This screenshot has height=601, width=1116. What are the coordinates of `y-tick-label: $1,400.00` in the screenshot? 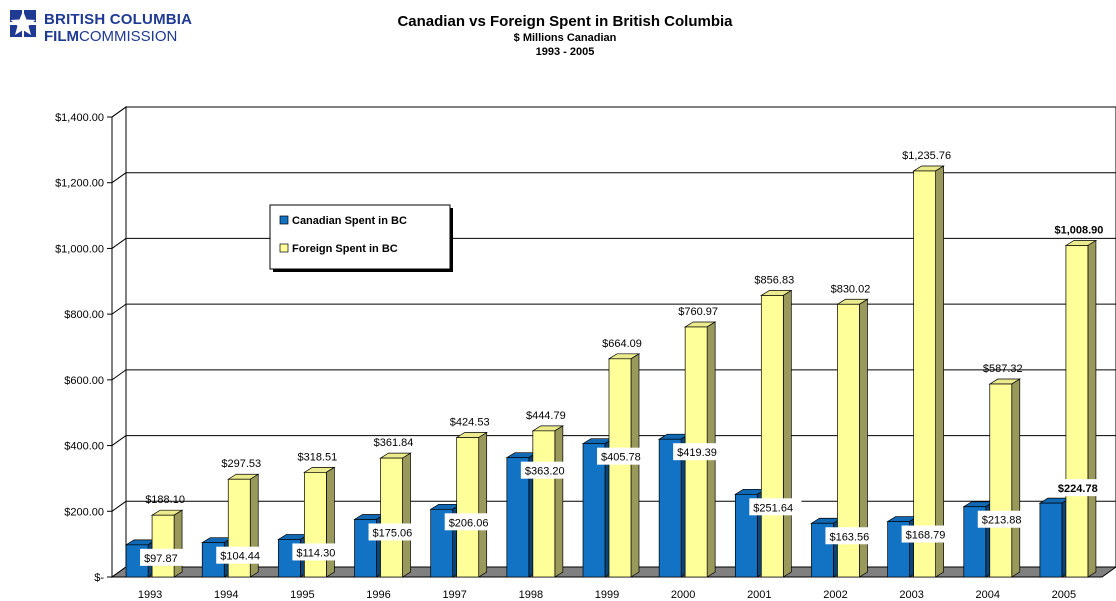 It's located at (79, 118).